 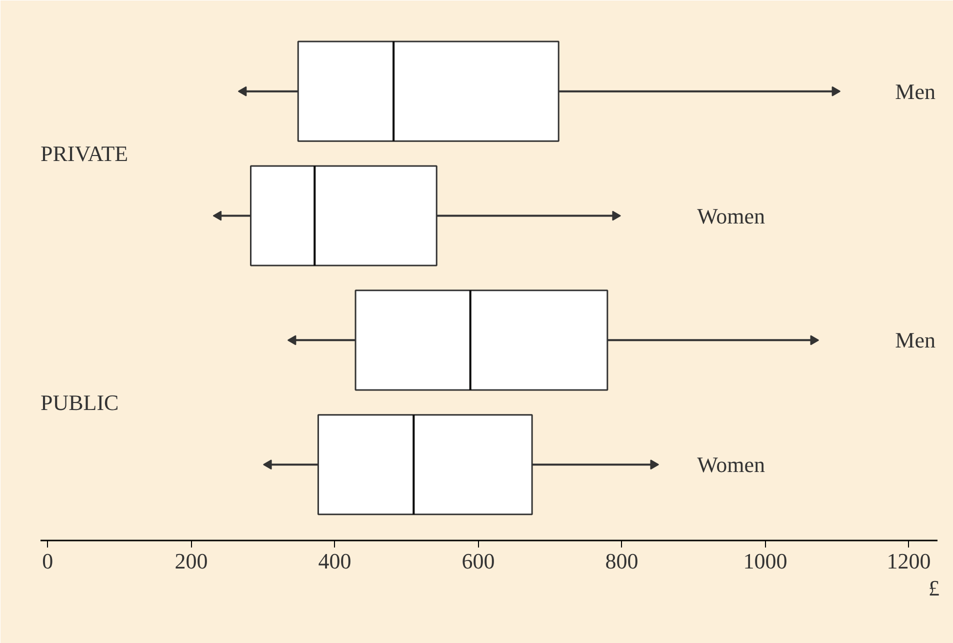 What do you see at coordinates (621, 561) in the screenshot?
I see `x-tick-label: 800` at bounding box center [621, 561].